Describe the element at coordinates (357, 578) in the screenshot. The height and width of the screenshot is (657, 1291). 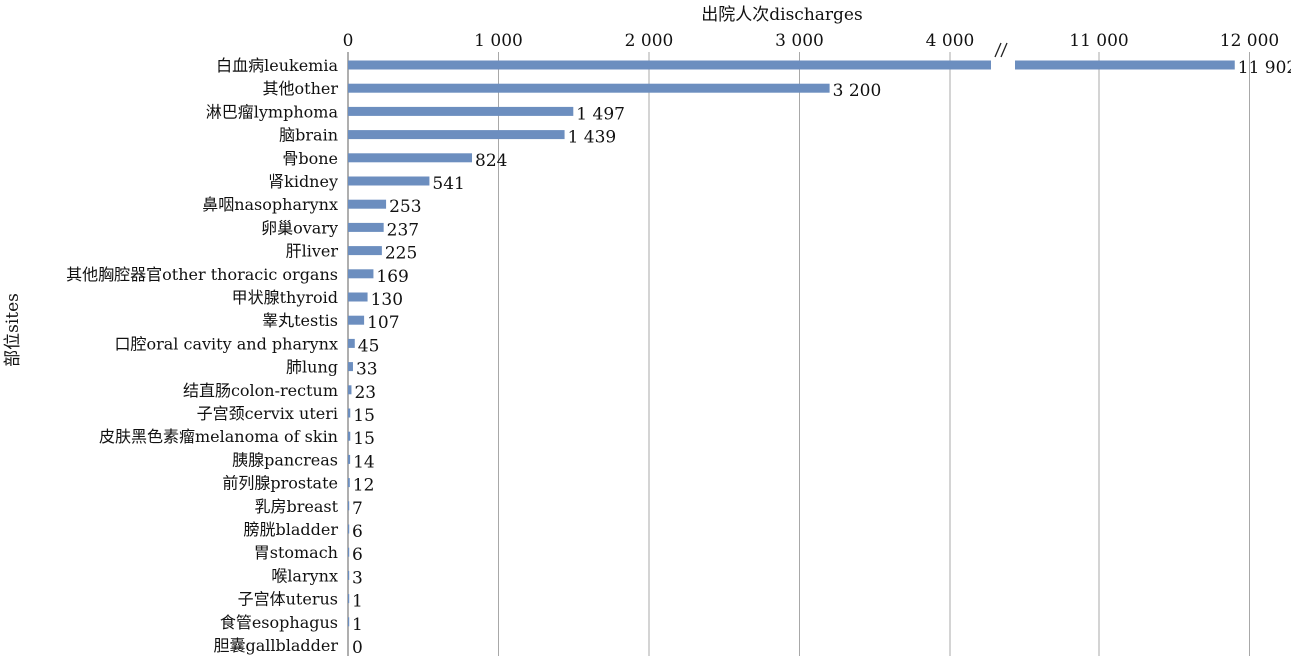
I see `value-label: 3` at that location.